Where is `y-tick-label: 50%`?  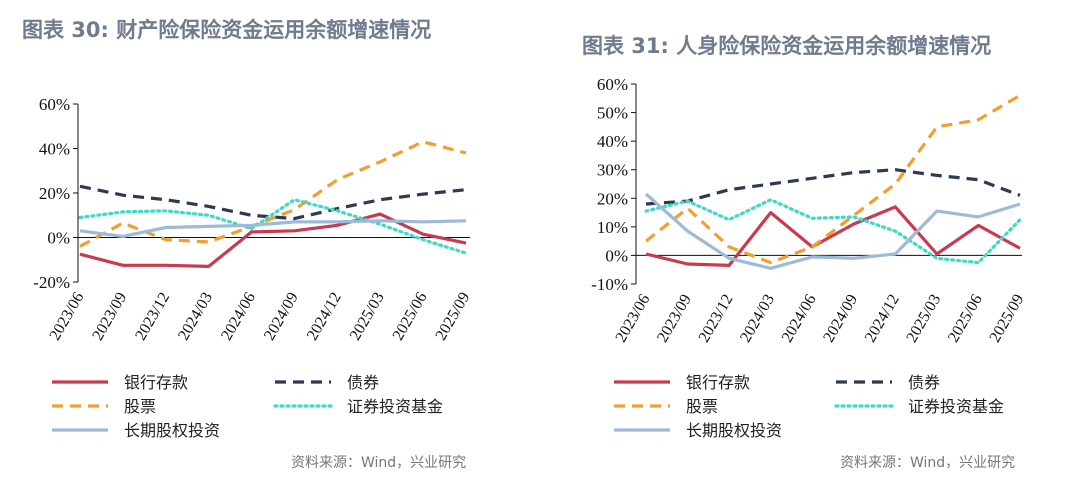 y-tick-label: 50% is located at coordinates (612, 113).